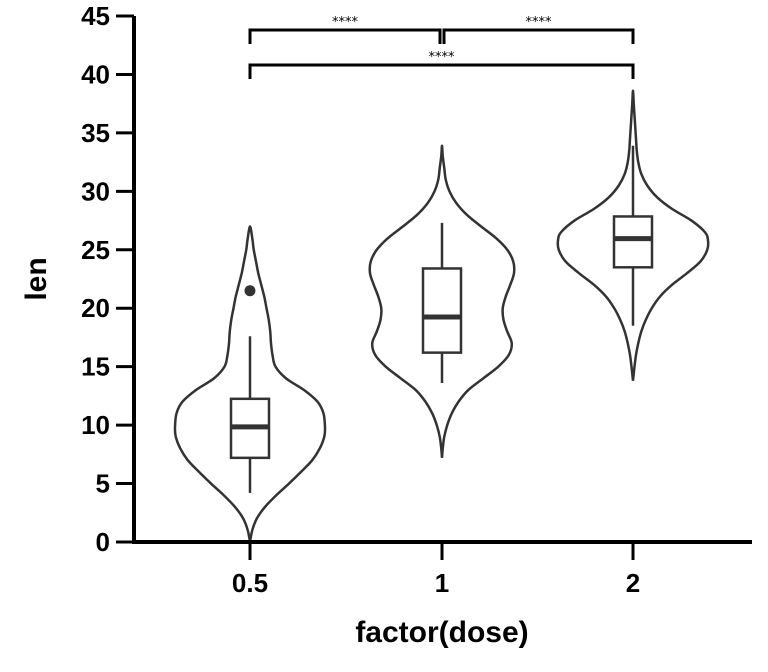  I want to click on y-tick-label: 20, so click(95, 308).